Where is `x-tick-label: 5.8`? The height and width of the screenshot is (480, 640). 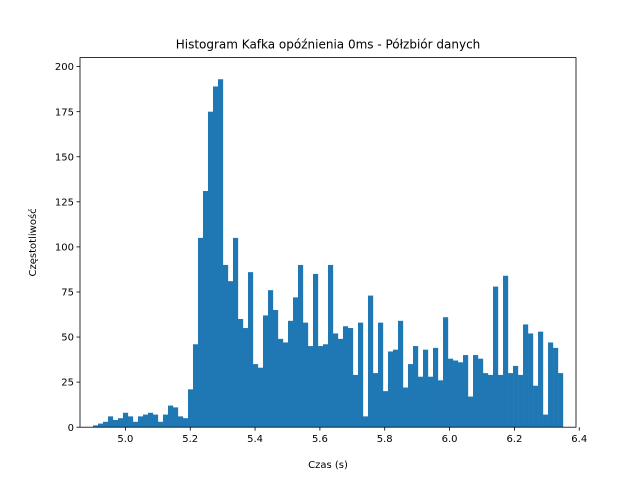 x-tick-label: 5.8 is located at coordinates (385, 439).